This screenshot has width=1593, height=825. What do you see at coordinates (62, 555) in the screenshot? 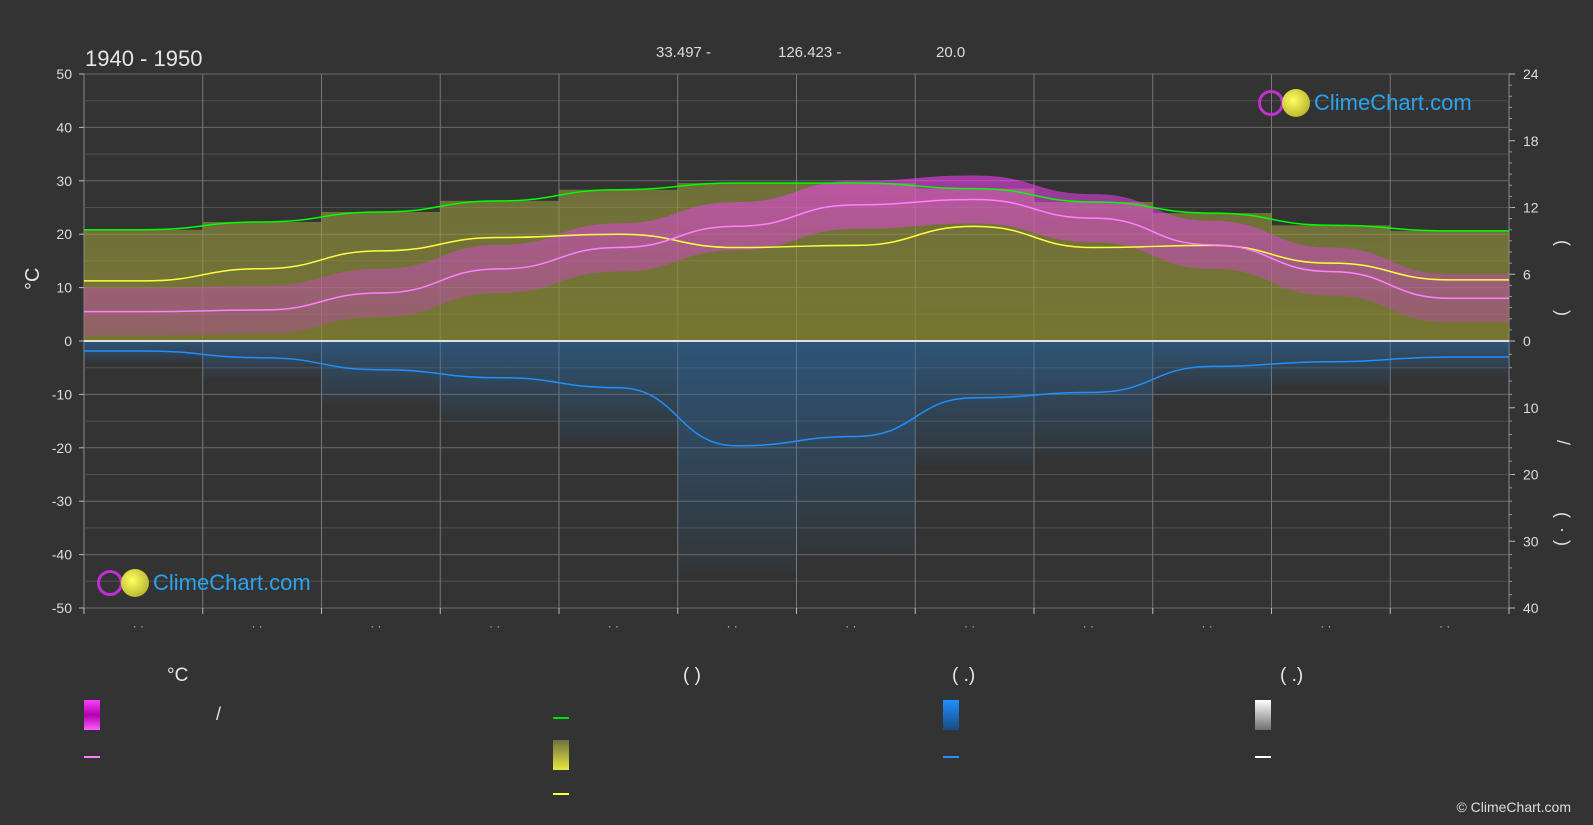
I see `left-tick-label: -40` at bounding box center [62, 555].